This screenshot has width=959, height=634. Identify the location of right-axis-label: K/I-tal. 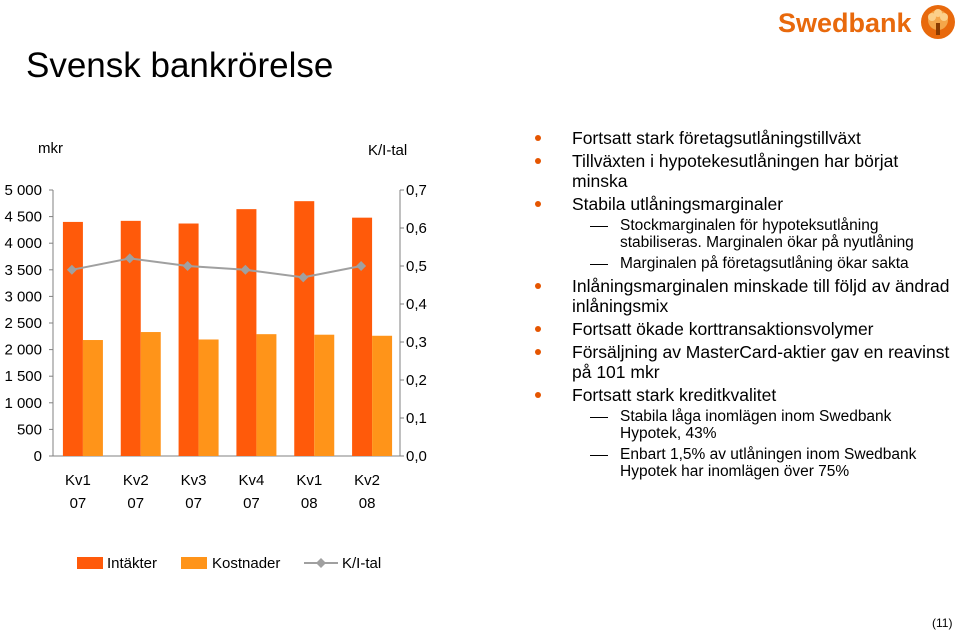
(387, 150).